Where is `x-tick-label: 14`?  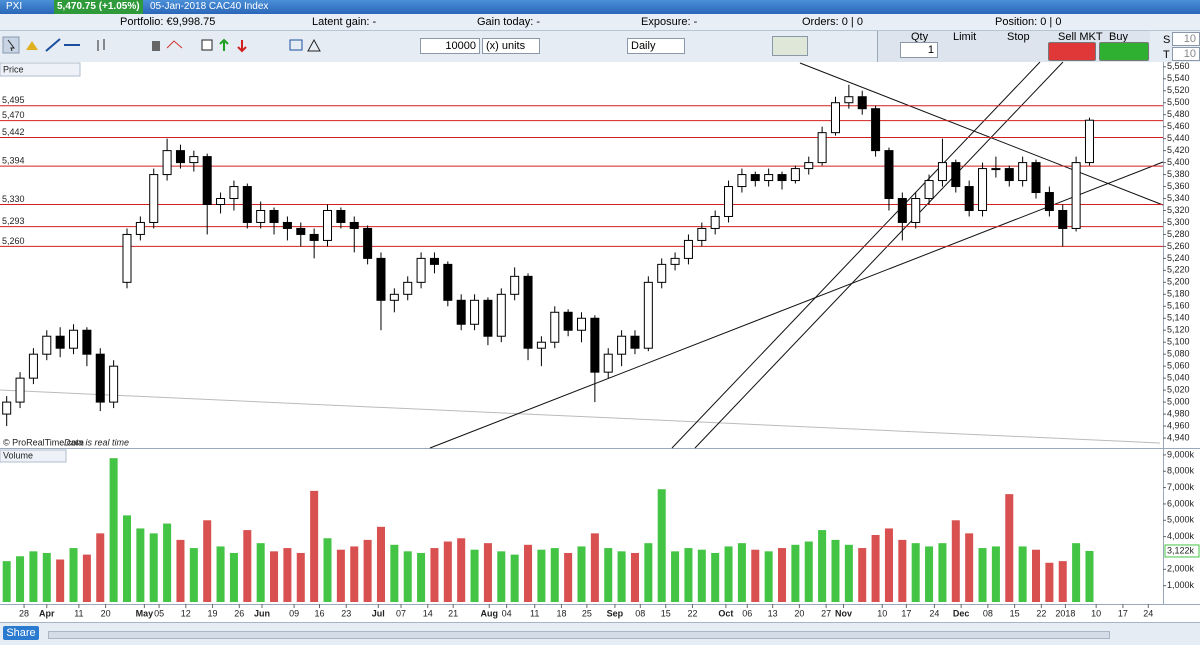 x-tick-label: 14 is located at coordinates (428, 613).